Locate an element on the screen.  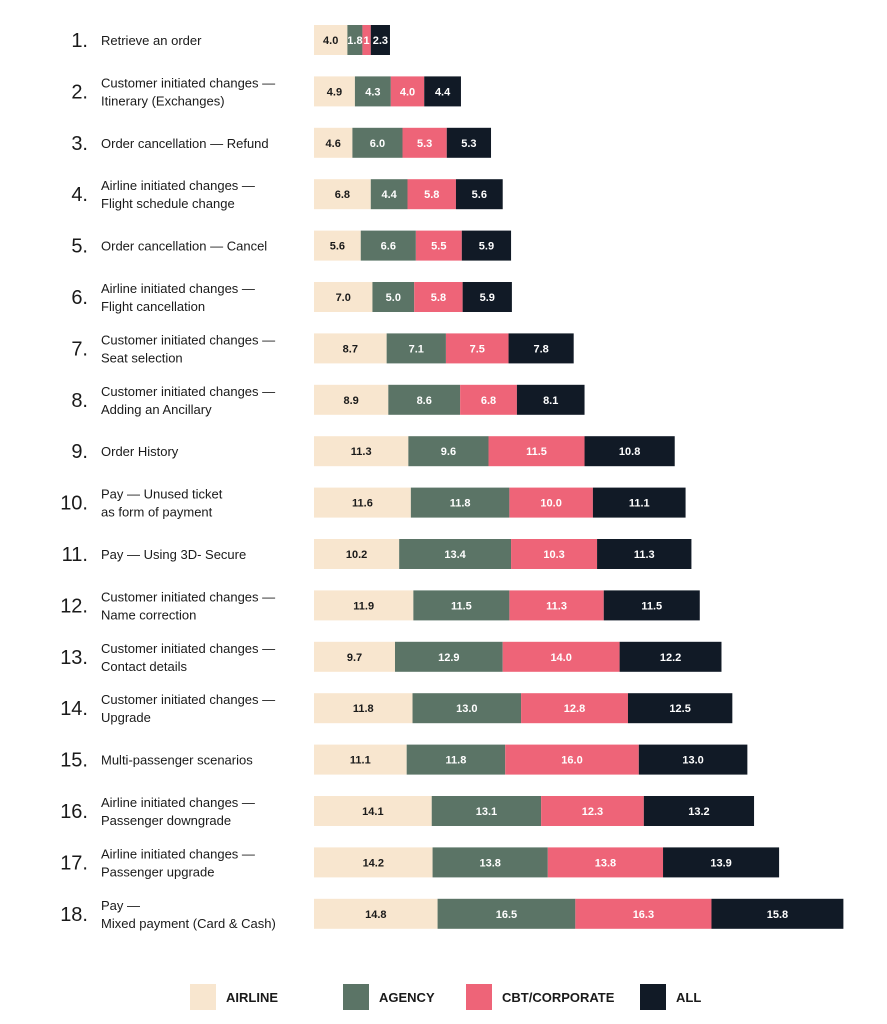
legend-label-agency: AGENCY is located at coordinates (407, 997).